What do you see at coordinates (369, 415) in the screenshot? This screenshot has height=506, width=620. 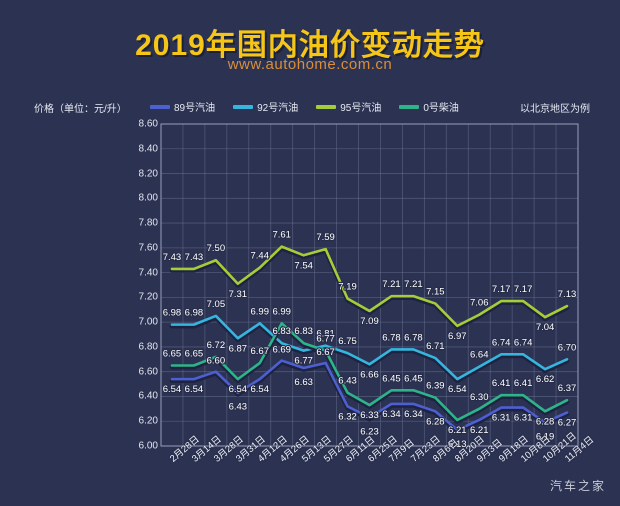 I see `data-point-label: 6.33` at bounding box center [369, 415].